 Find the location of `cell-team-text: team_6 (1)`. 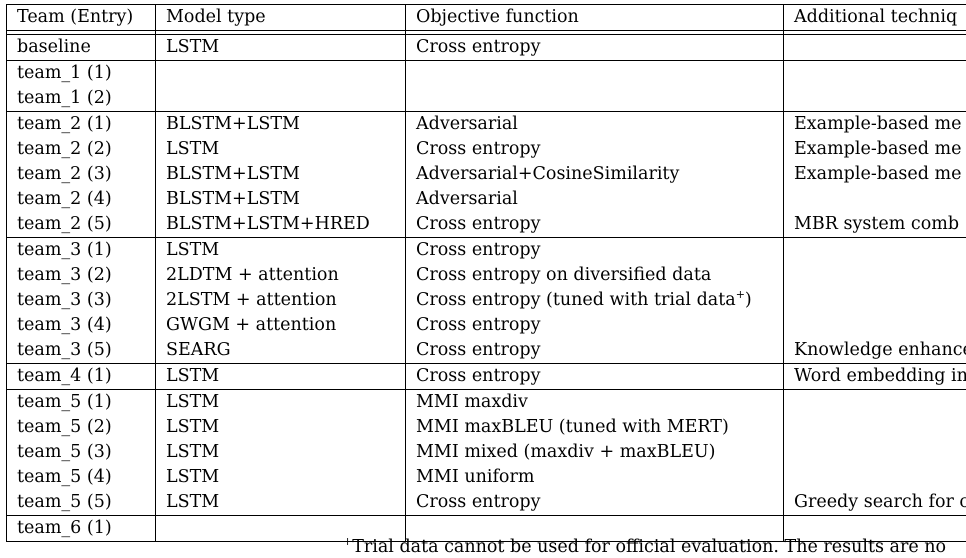

cell-team-text: team_6 (1) is located at coordinates (64, 528).